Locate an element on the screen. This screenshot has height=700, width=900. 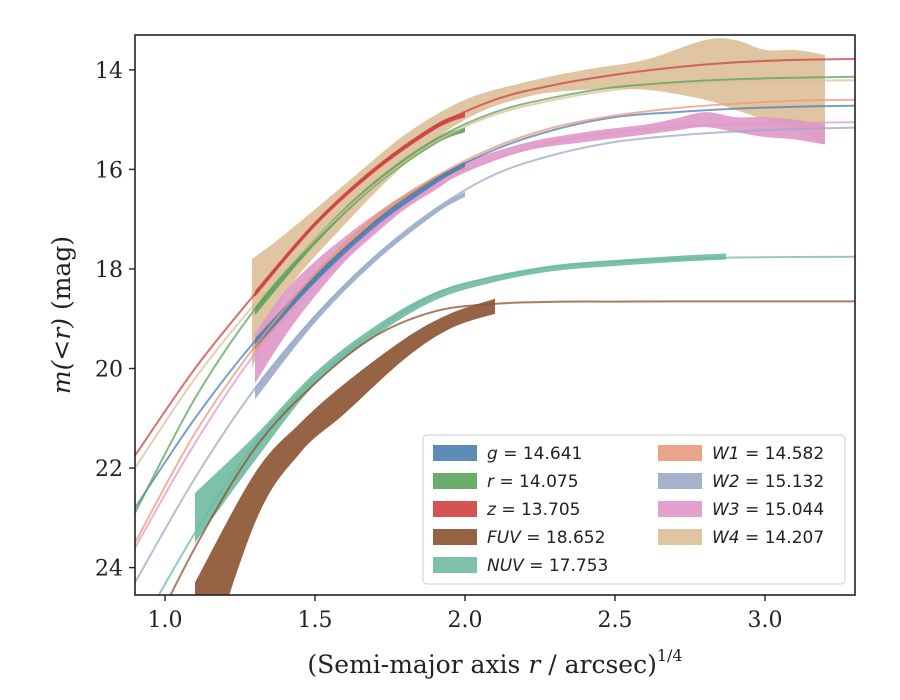
legend-frame is located at coordinates (634, 509).